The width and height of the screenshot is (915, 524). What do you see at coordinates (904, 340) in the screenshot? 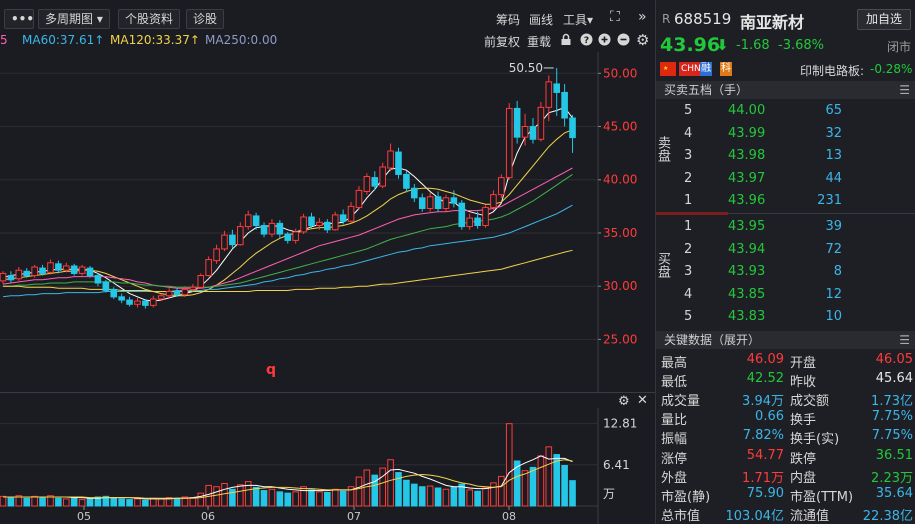
I see `menu-icon: ☰` at bounding box center [904, 340].